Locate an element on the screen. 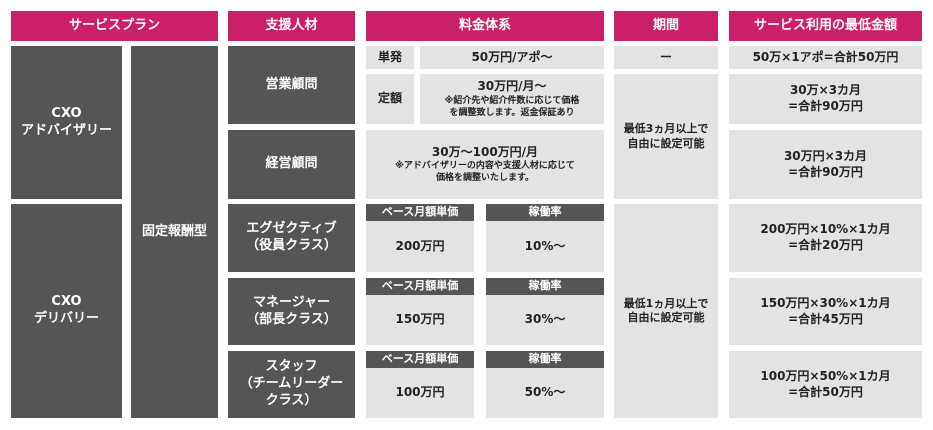  min-fee-staff: 100万円×50%×1カ月 =合計50万円 is located at coordinates (825, 384).